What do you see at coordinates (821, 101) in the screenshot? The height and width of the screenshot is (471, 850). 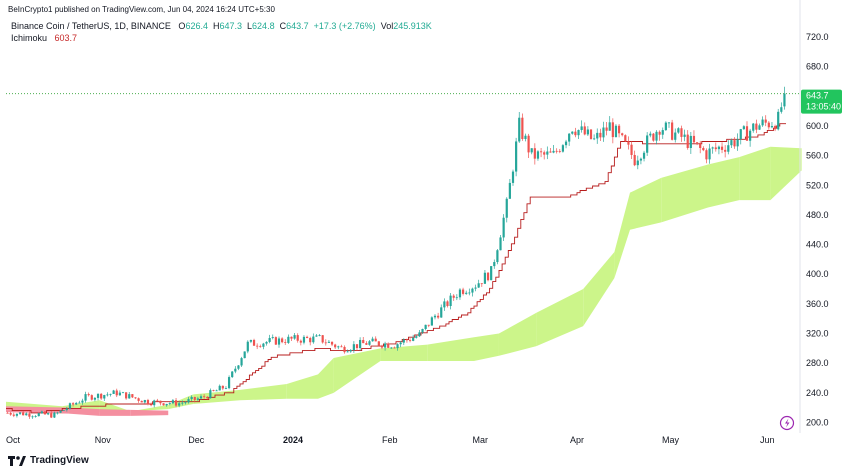 I see `price-tag: 643.7 13:05:40` at bounding box center [821, 101].